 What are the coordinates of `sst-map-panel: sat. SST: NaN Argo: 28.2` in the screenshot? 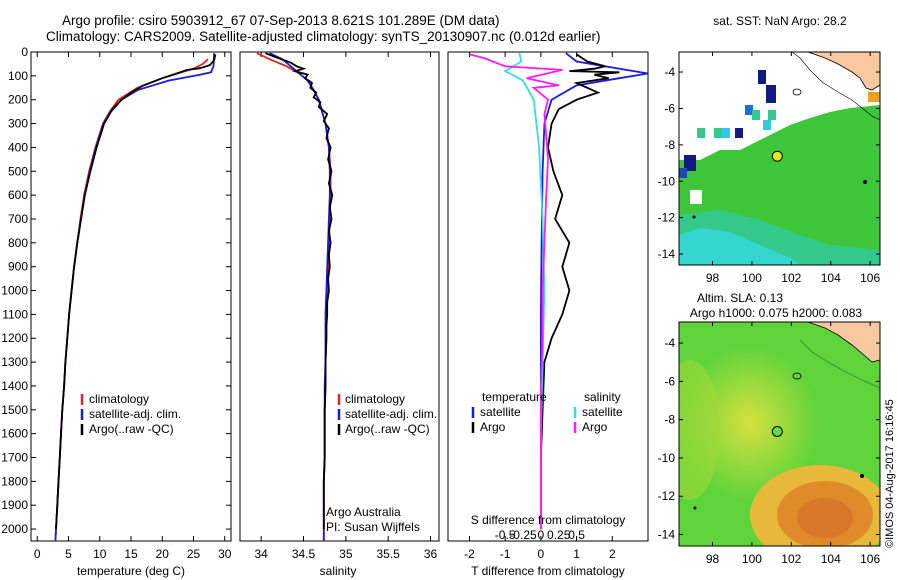 It's located at (769, 149).